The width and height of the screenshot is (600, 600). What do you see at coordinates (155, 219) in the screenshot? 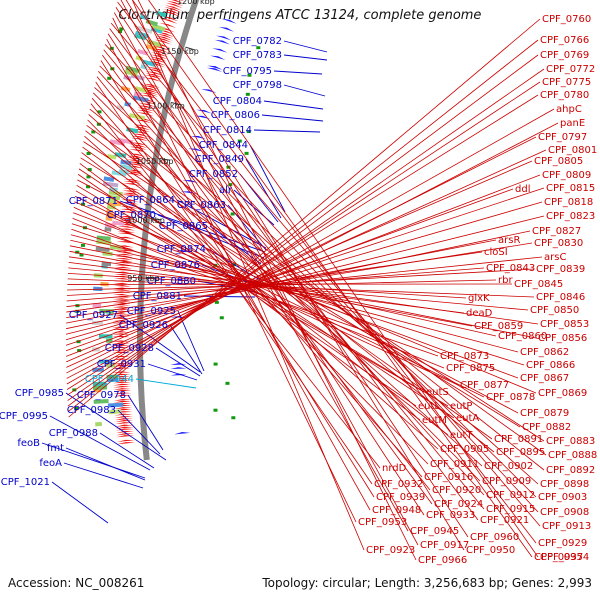
I see `tick-mark` at bounding box center [155, 219].